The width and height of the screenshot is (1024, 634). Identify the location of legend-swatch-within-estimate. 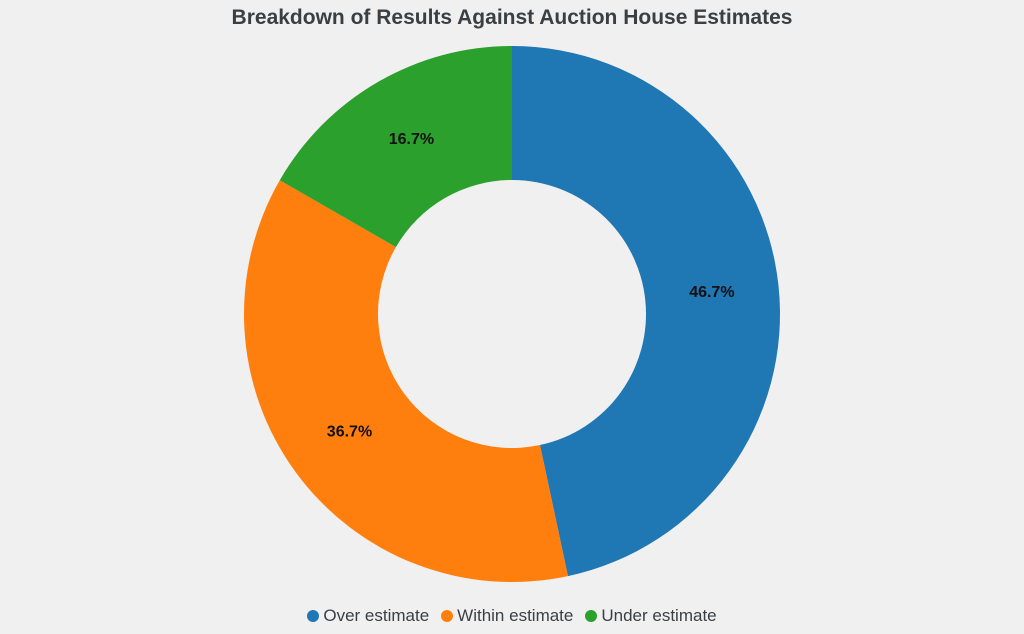
(447, 616).